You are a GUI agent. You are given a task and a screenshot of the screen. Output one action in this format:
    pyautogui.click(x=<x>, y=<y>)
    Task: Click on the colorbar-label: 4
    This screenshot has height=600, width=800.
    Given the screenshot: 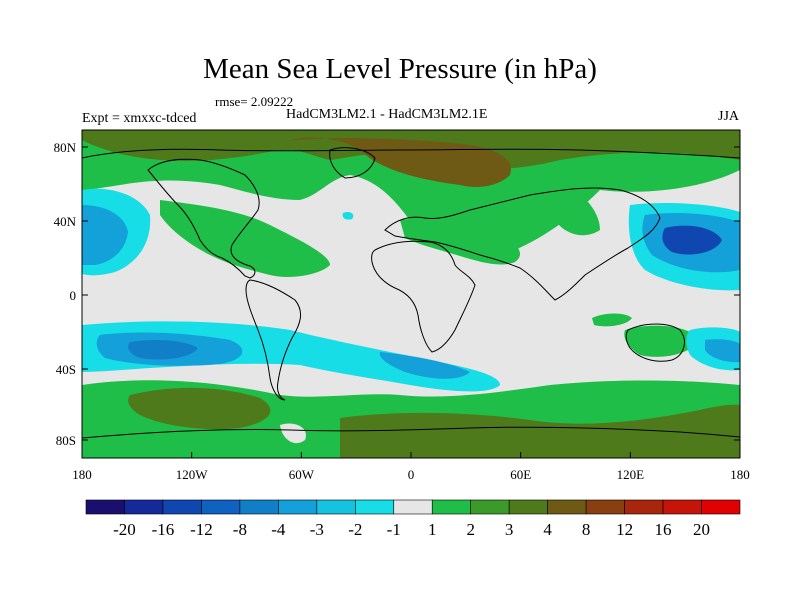 What is the action you would take?
    pyautogui.click(x=547, y=529)
    